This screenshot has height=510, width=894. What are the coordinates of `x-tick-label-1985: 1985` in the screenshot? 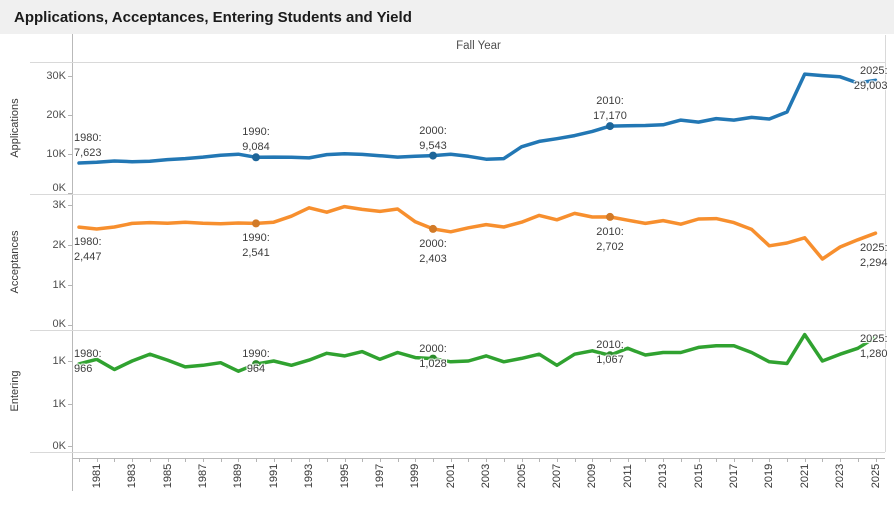 It's located at (167, 476).